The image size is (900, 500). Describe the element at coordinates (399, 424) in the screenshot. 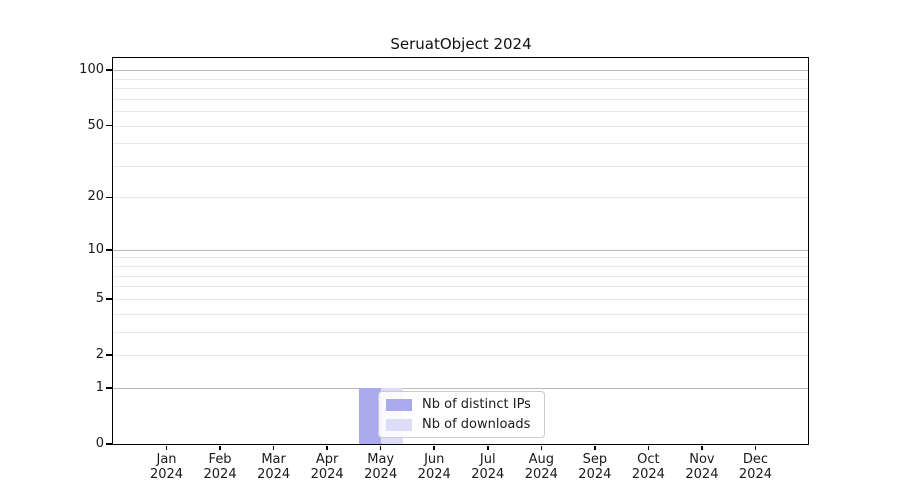

I see `legend-swatch-downloads` at that location.